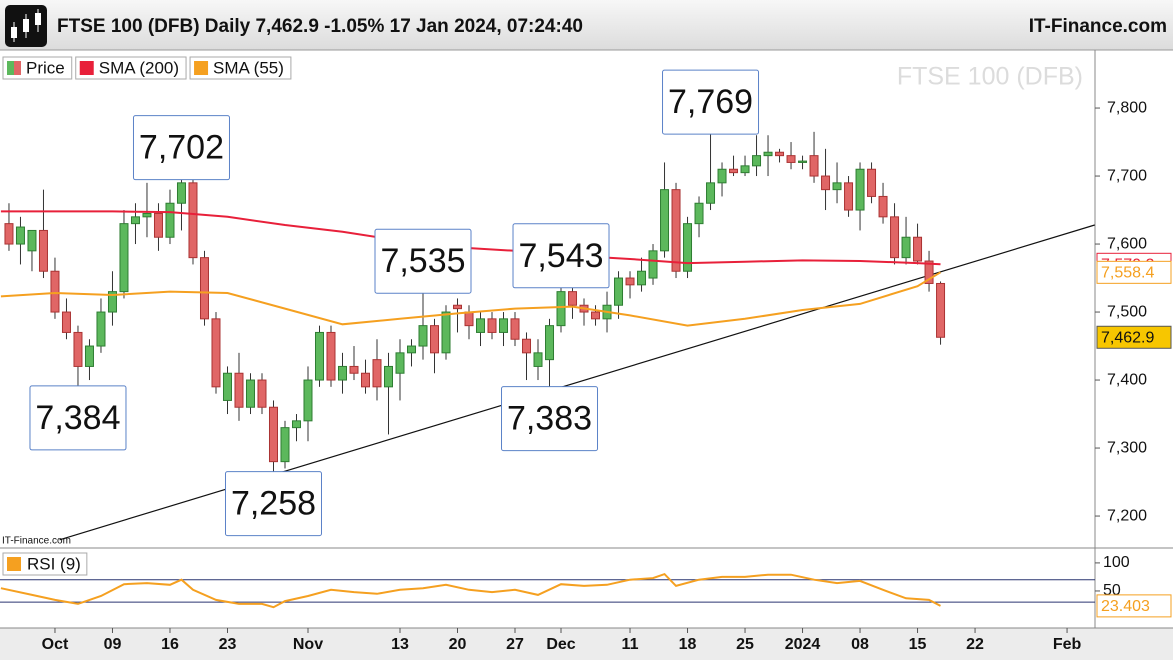 The image size is (1173, 660). Describe the element at coordinates (586, 644) in the screenshot. I see `x-axis-panel` at that location.